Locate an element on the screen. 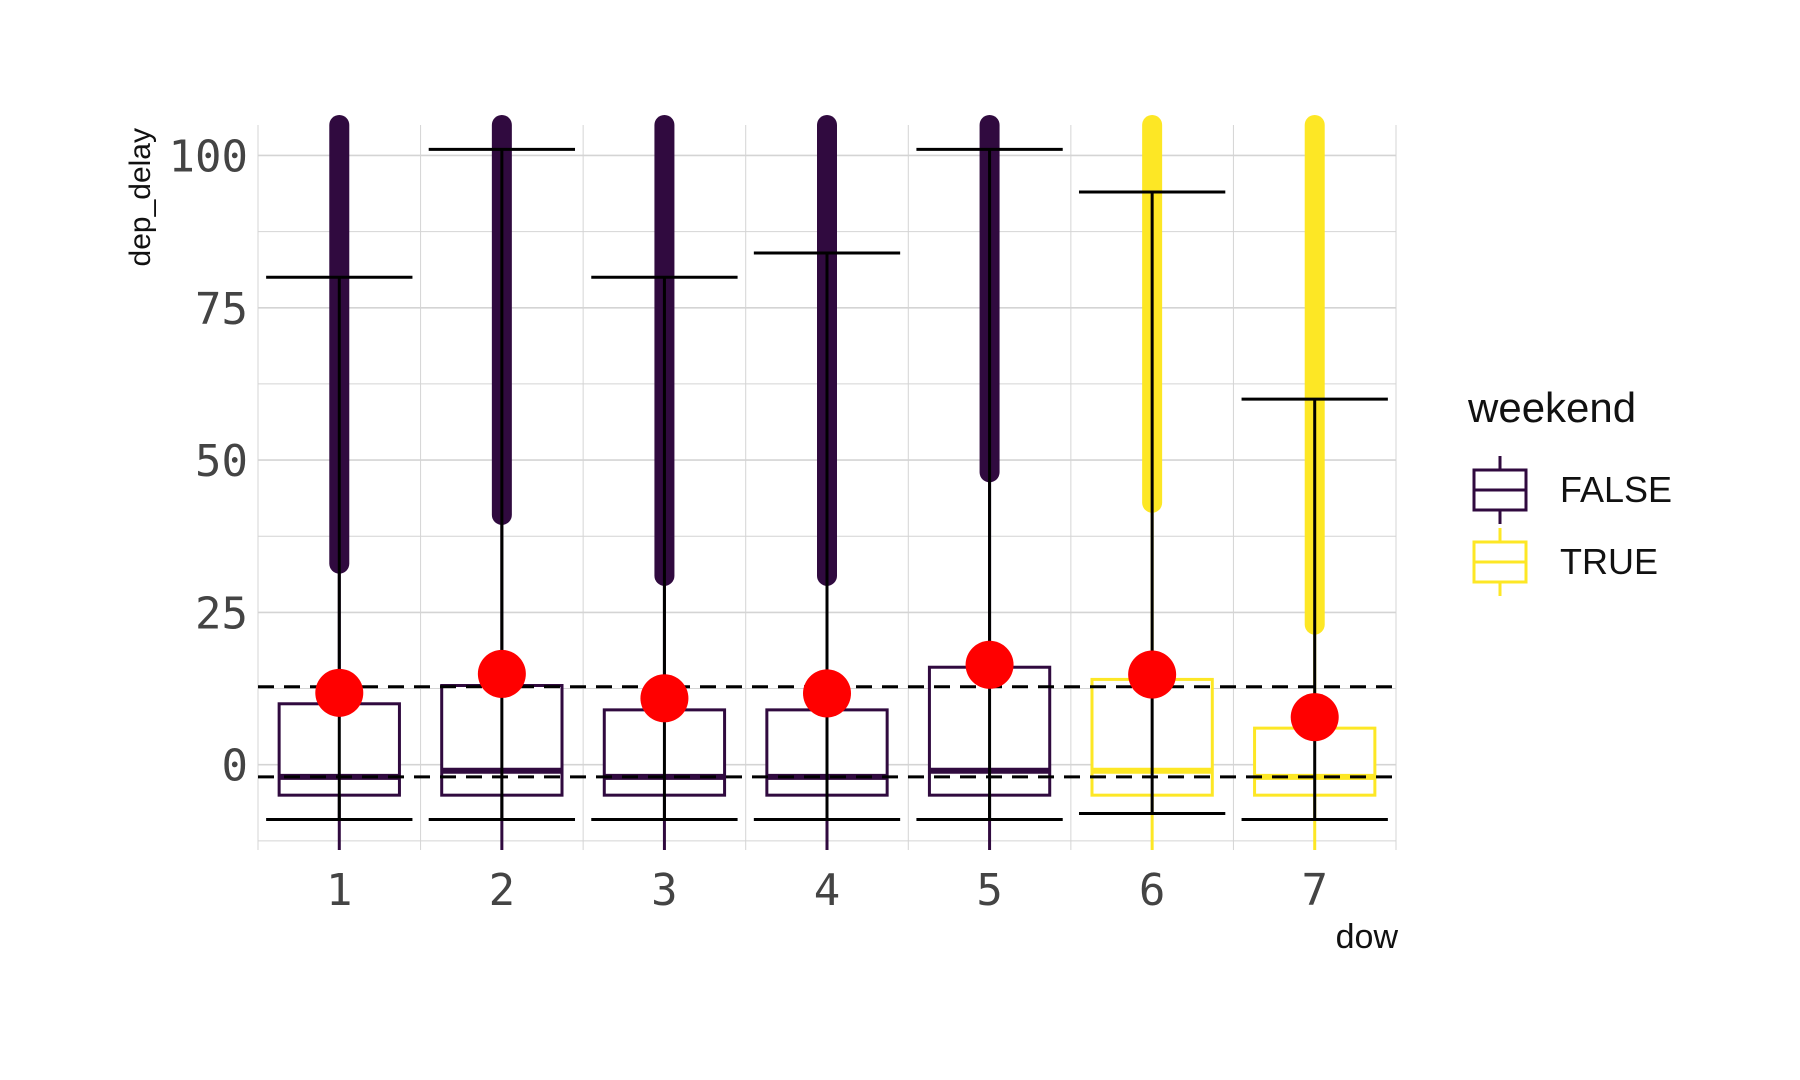 Image resolution: width=1800 pixels, height=1080 pixels. y-tick-label: 75 is located at coordinates (221, 309).